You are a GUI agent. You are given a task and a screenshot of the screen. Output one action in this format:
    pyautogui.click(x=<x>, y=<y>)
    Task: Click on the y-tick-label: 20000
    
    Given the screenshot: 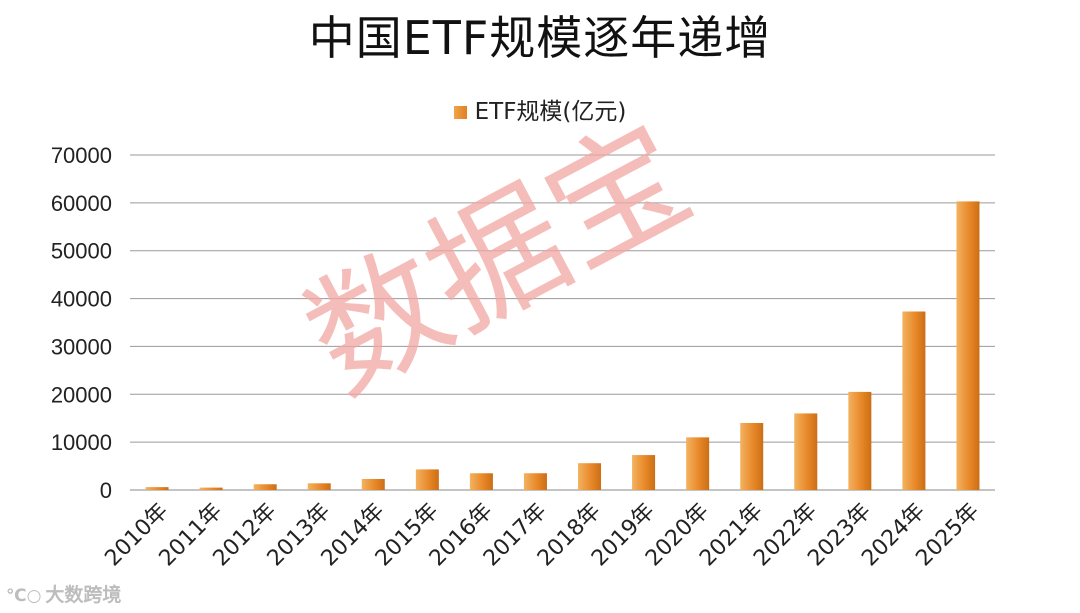 What is the action you would take?
    pyautogui.click(x=81, y=394)
    